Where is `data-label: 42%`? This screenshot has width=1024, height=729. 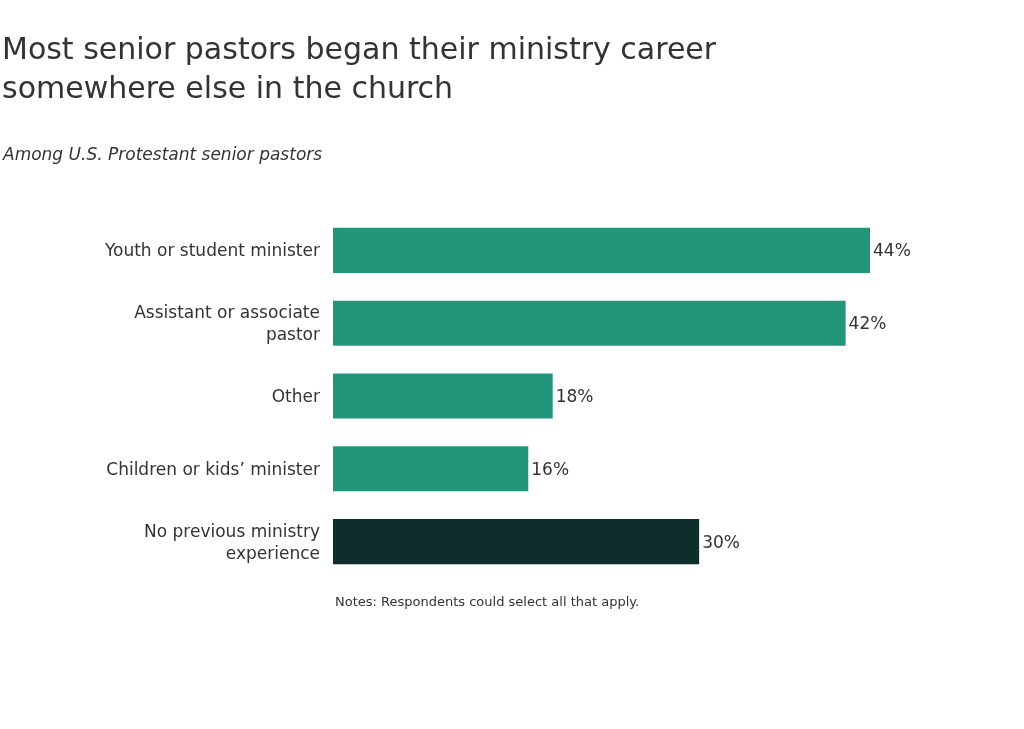 data-label: 42% is located at coordinates (867, 323).